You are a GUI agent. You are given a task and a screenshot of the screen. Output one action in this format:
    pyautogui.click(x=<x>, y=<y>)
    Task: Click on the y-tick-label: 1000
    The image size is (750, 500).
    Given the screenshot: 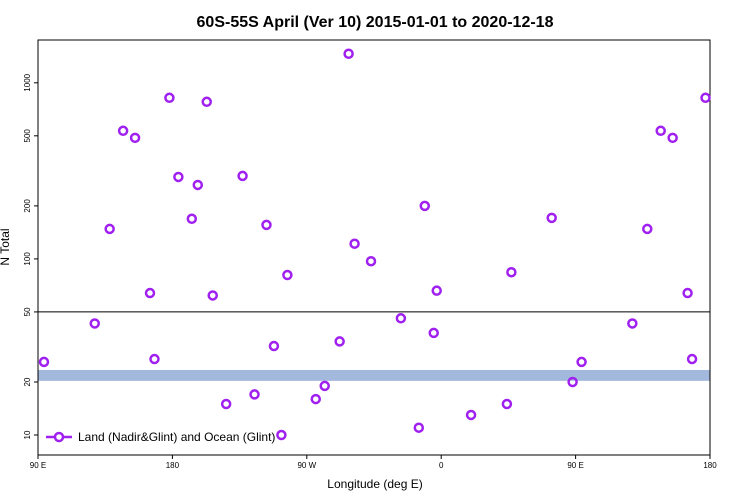 What is the action you would take?
    pyautogui.click(x=27, y=82)
    